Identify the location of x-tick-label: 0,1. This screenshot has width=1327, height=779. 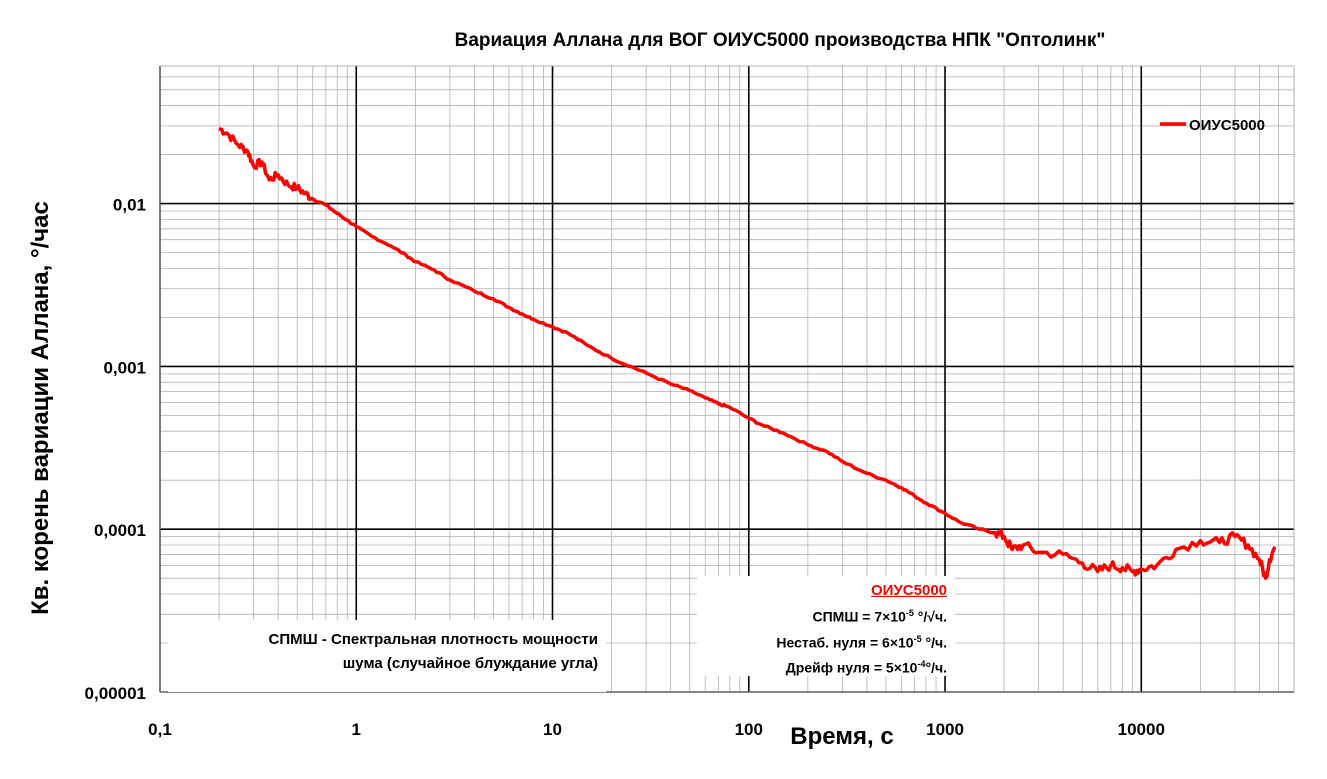
(160, 729).